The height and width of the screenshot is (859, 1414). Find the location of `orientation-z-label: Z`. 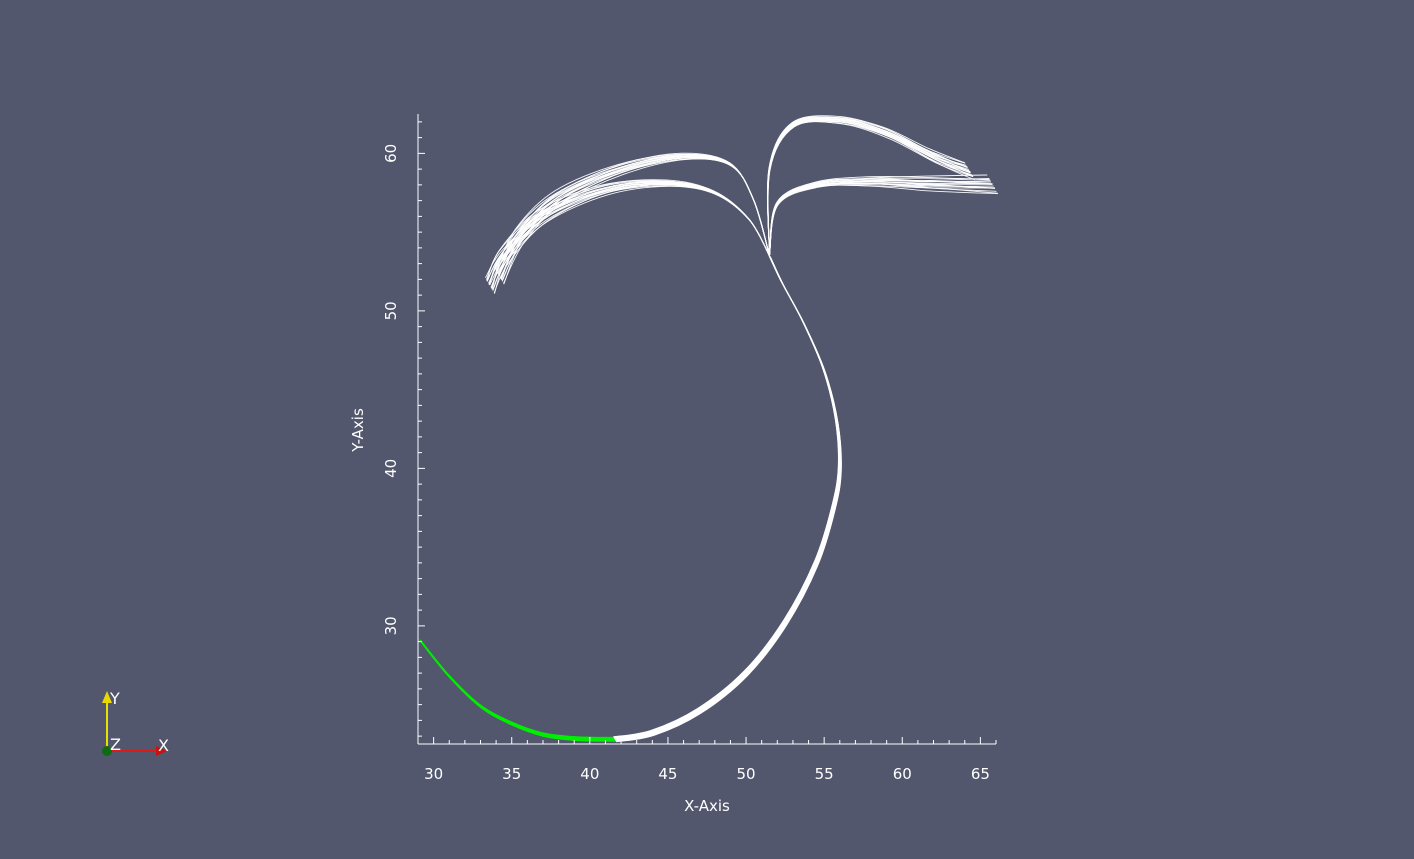

orientation-z-label: Z is located at coordinates (115, 744).